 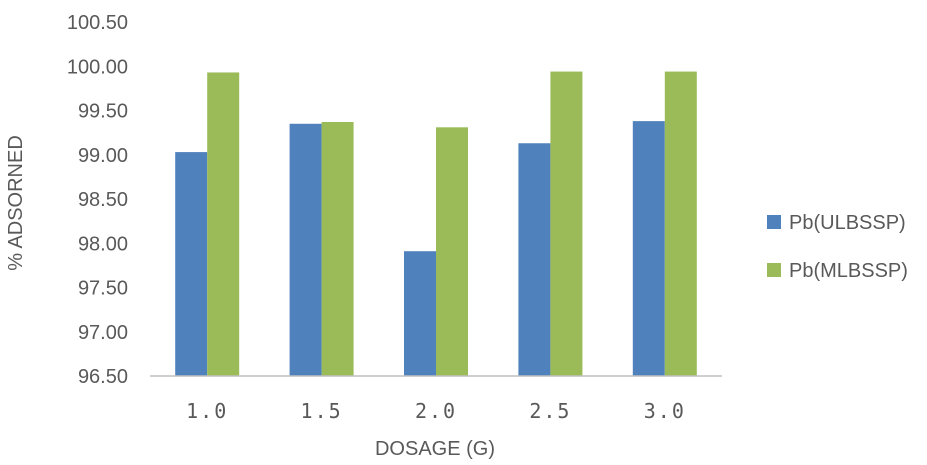 What do you see at coordinates (103, 377) in the screenshot?
I see `y-tick-label: 96.50` at bounding box center [103, 377].